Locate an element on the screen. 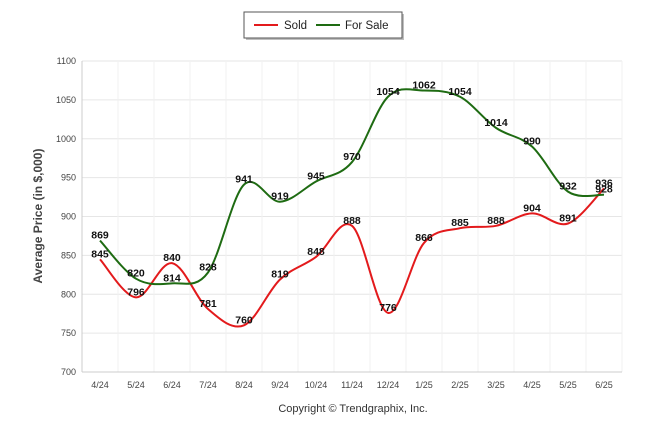 Image resolution: width=646 pixels, height=434 pixels. data-label-for-sale: 932 is located at coordinates (568, 187).